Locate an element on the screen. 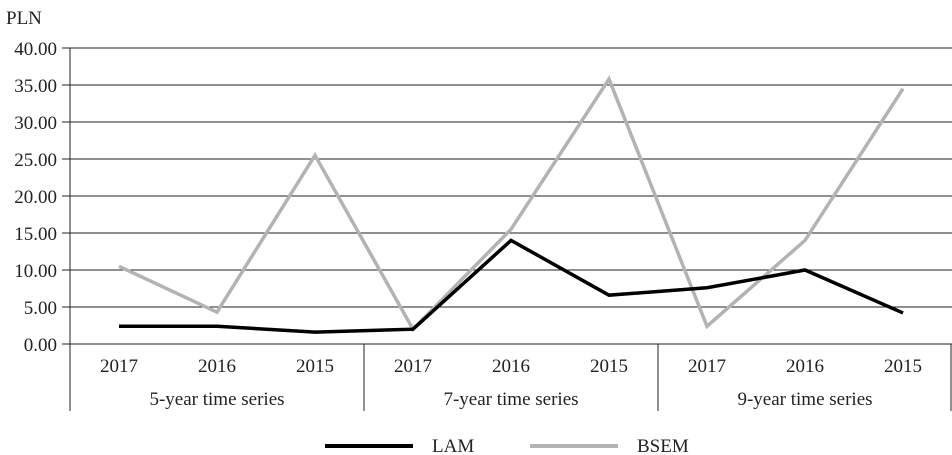 The image size is (952, 455). y-tick-label: 20.00 is located at coordinates (35, 197).